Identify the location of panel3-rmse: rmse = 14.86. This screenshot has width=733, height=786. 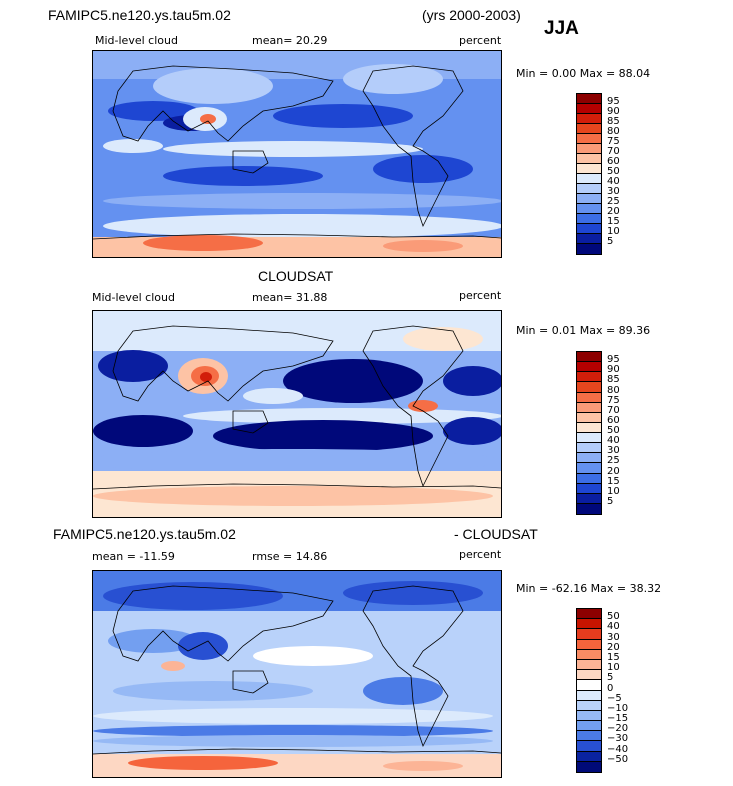
(290, 556).